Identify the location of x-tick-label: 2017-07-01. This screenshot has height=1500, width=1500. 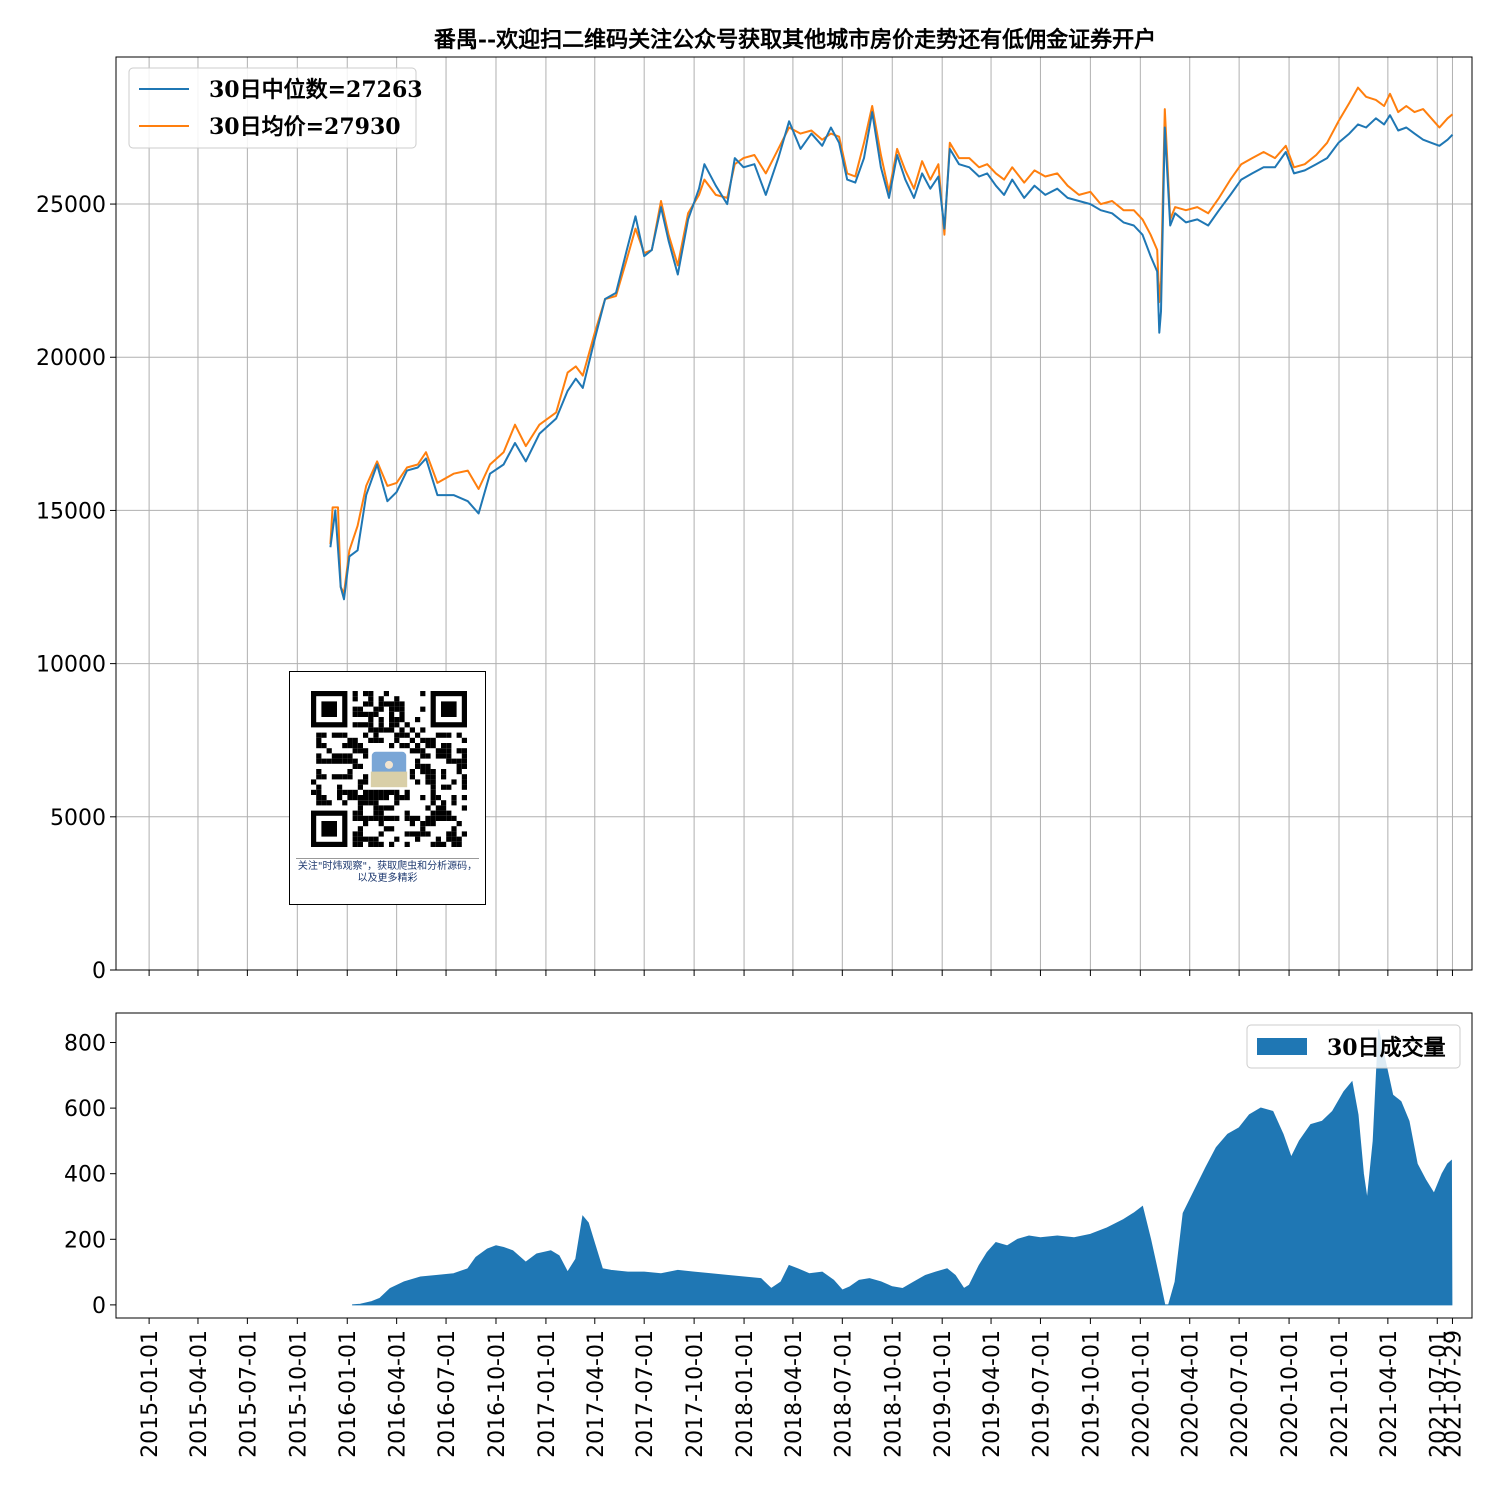
(645, 1394).